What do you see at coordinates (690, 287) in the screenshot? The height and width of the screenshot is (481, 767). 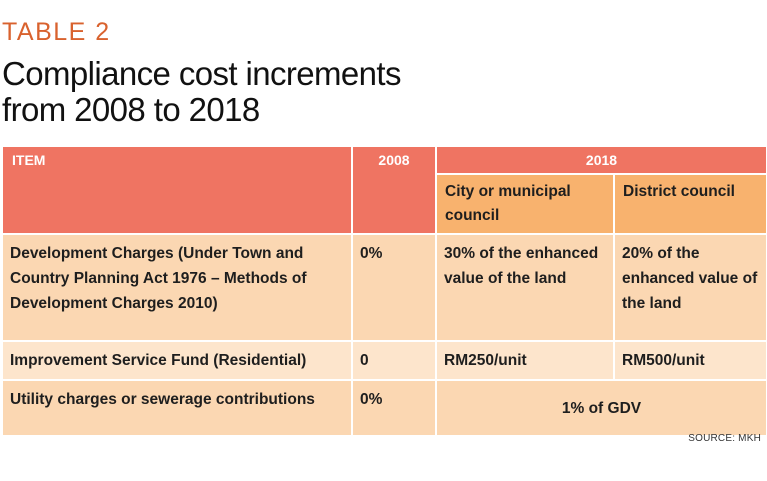 I see `cell-district: 20% of the enhanced value of the land` at bounding box center [690, 287].